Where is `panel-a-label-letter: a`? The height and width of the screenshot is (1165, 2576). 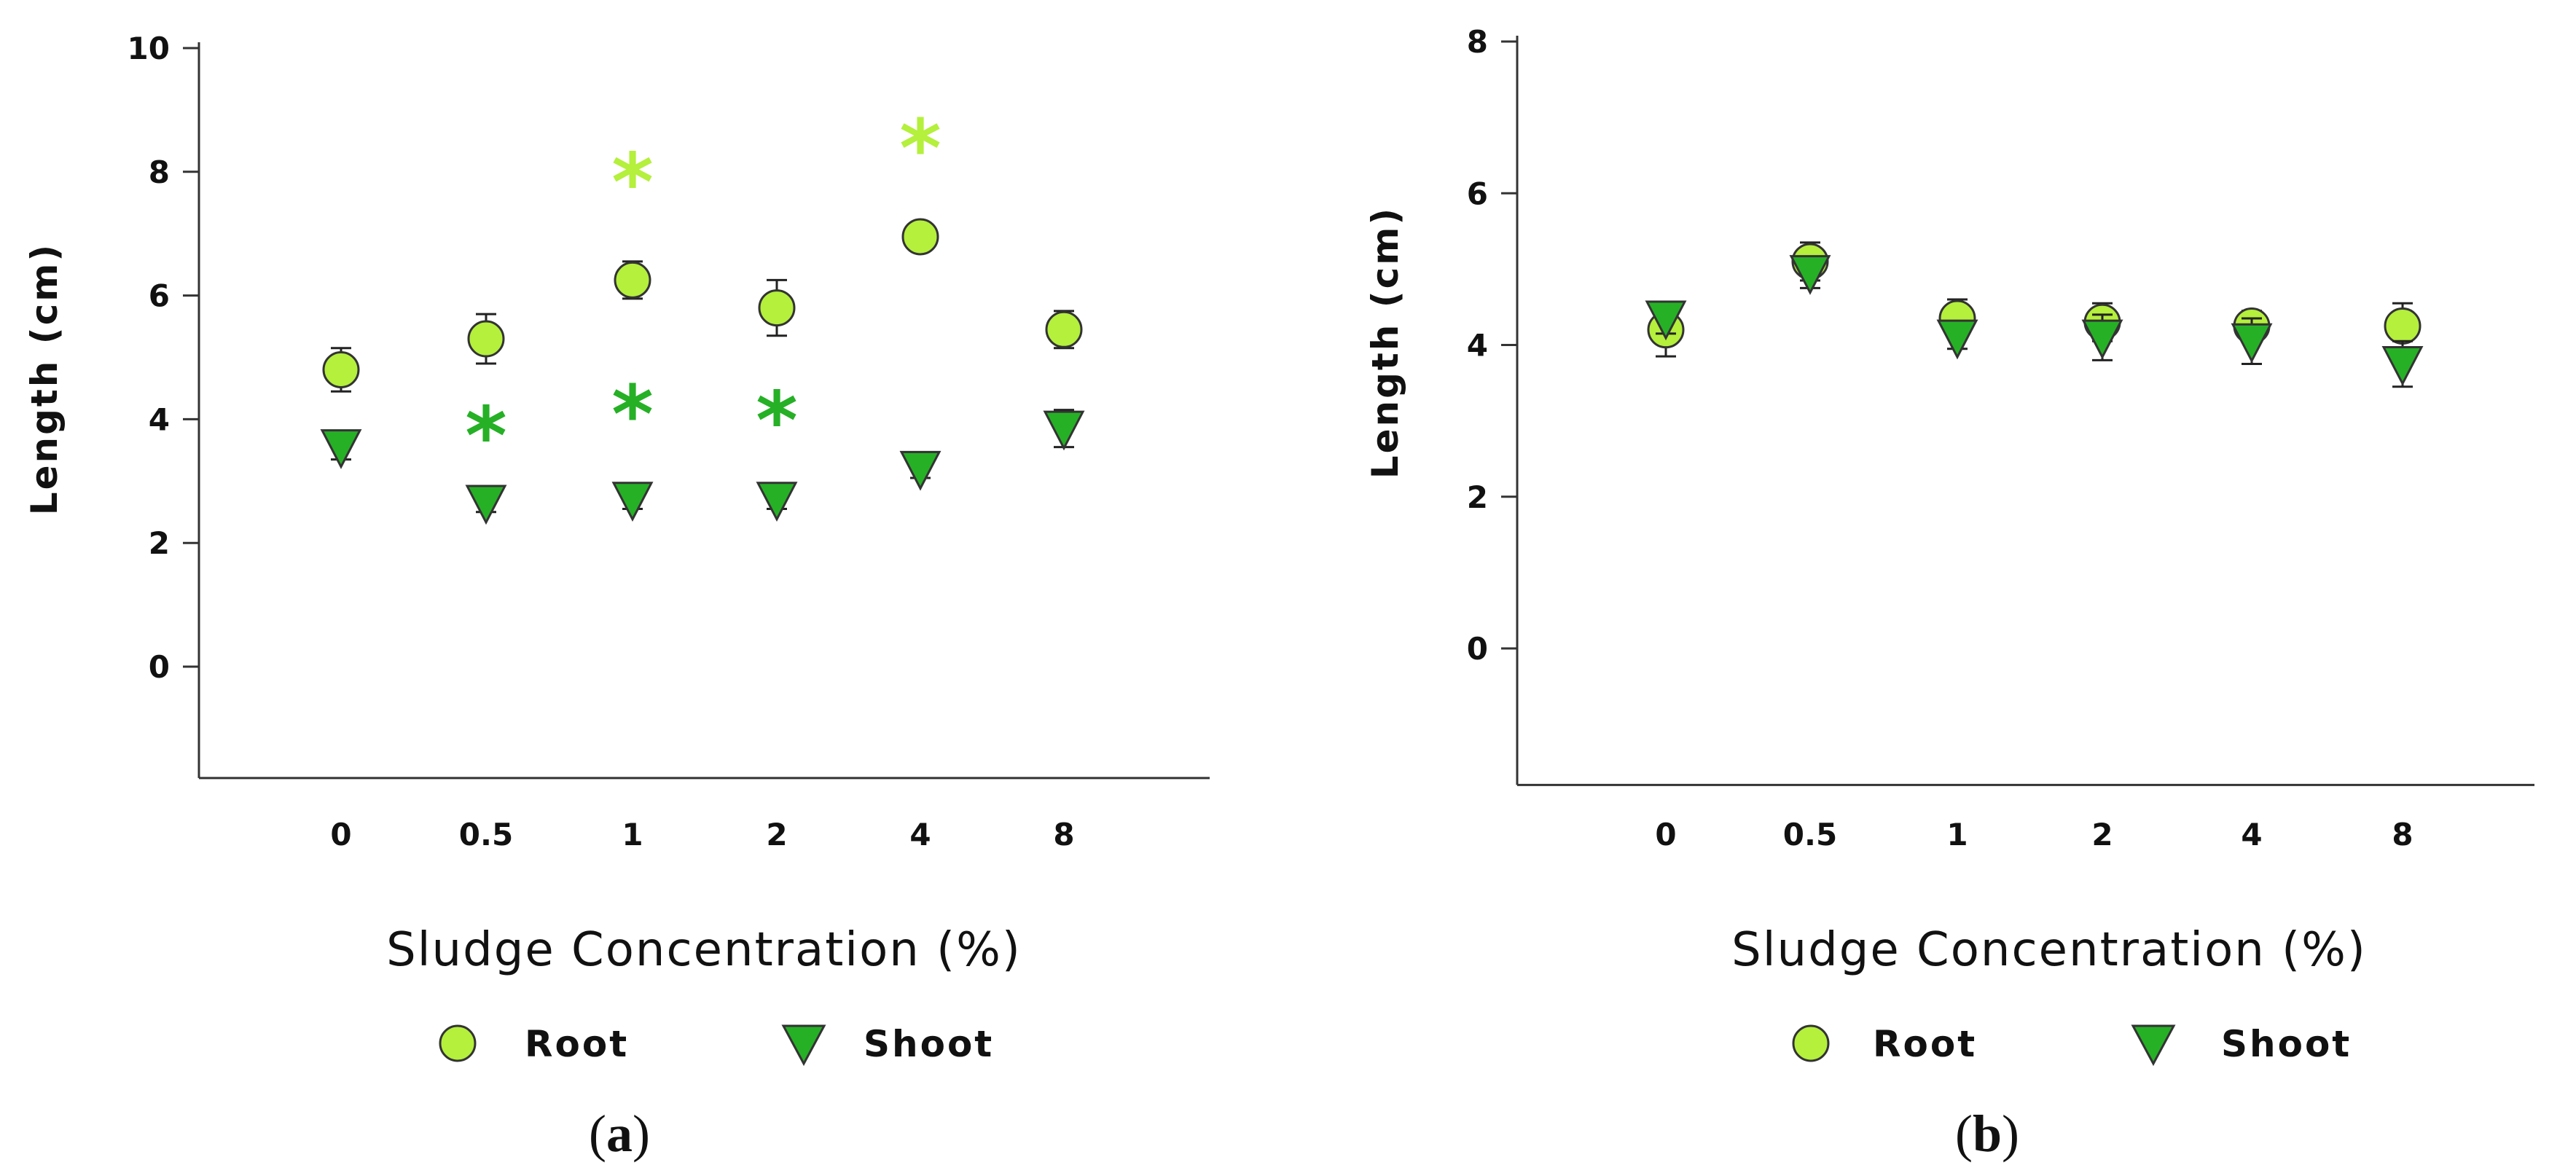
panel-a-label-letter: a is located at coordinates (619, 1134).